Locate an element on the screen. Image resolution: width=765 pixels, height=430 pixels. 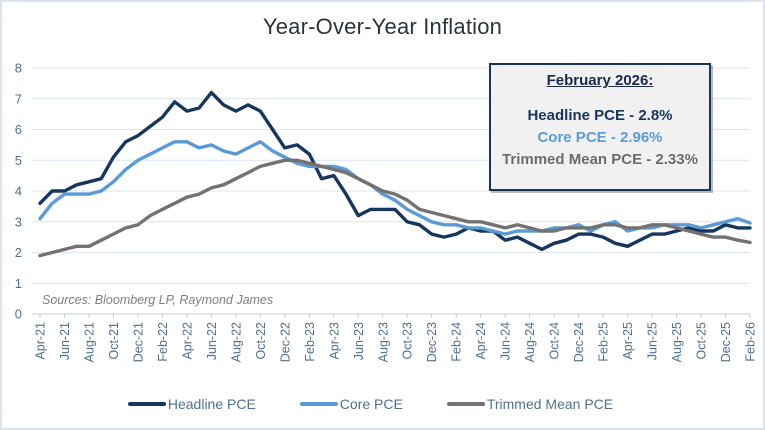
core-pce-line-swatch is located at coordinates (318, 404).